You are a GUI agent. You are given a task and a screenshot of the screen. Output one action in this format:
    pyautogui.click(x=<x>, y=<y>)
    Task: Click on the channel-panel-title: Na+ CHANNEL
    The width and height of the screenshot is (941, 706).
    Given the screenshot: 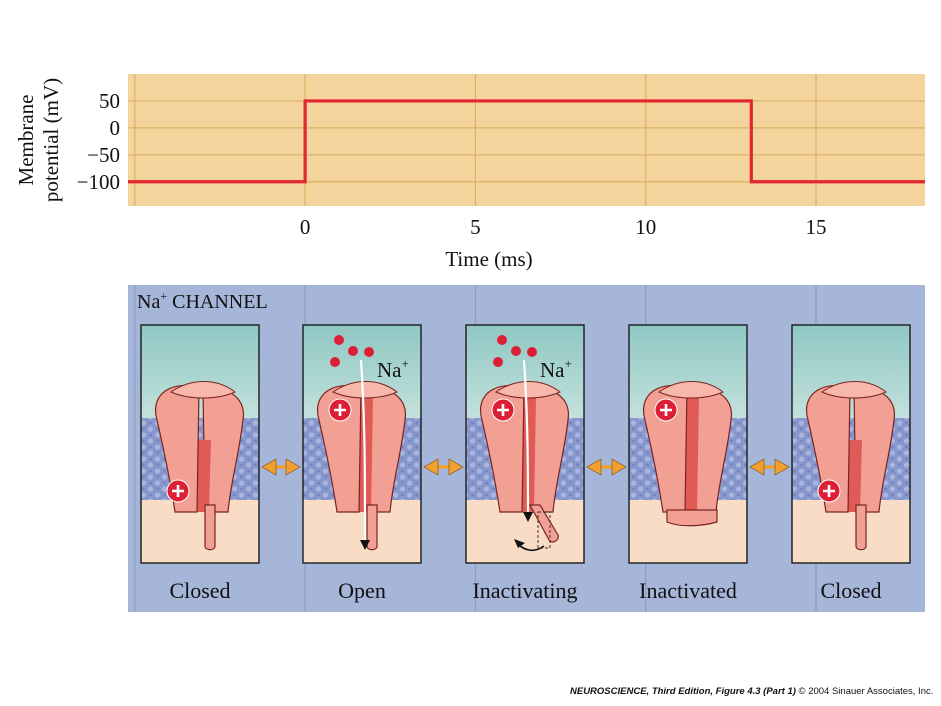 What is the action you would take?
    pyautogui.click(x=202, y=301)
    